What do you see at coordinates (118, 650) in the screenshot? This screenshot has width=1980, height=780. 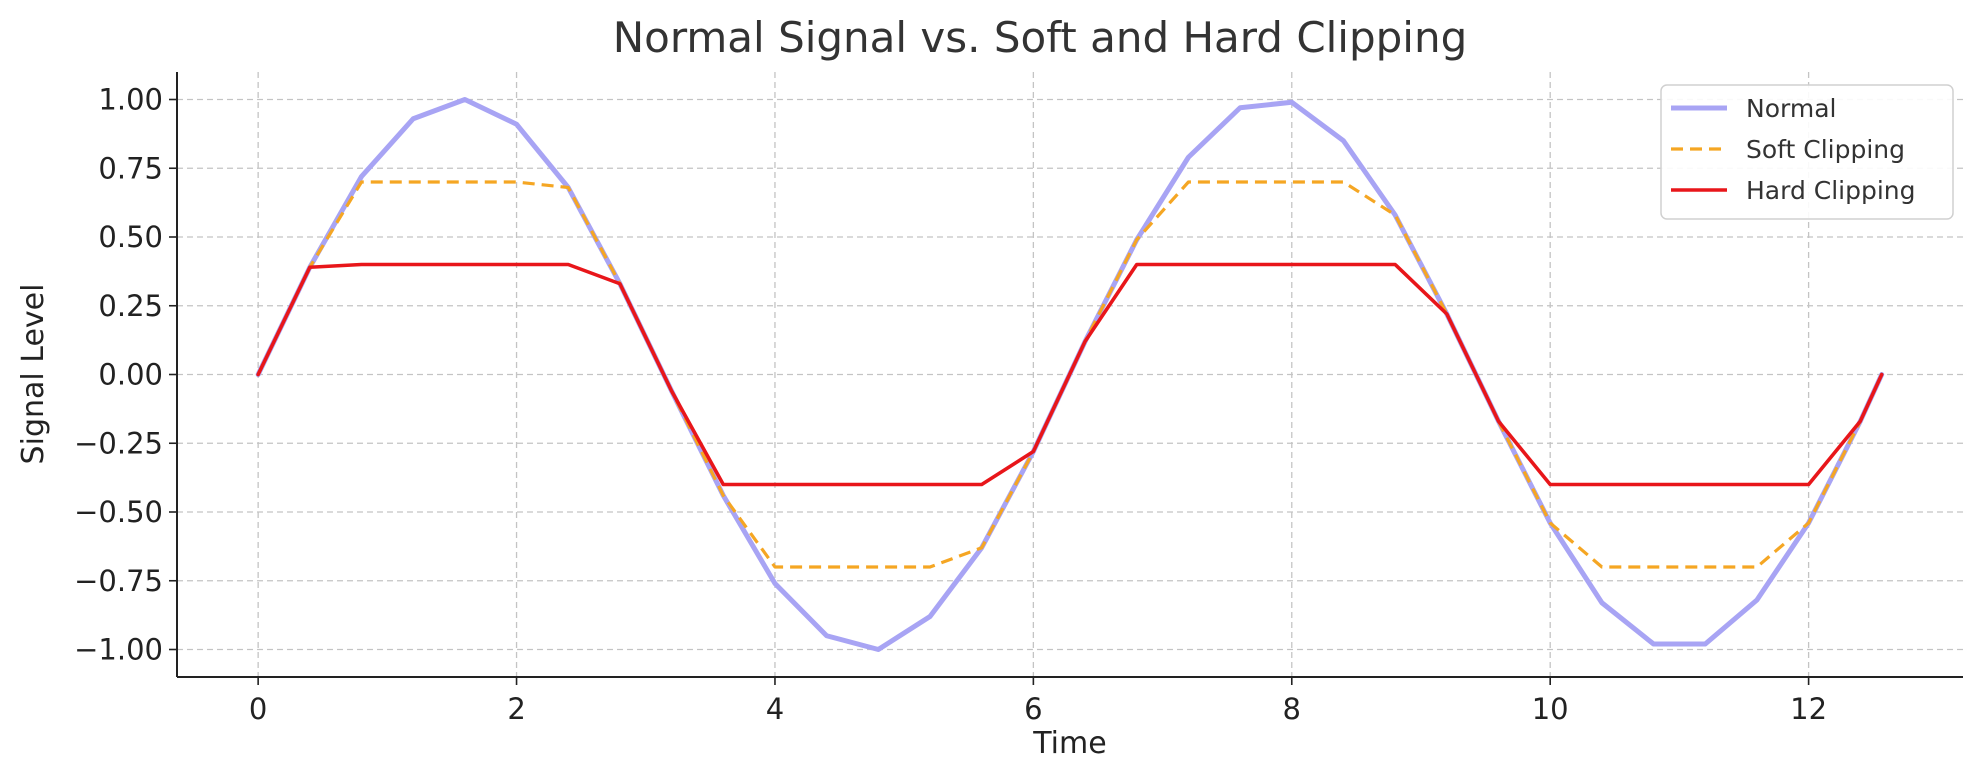 I see `y-tick-label: −1.00` at bounding box center [118, 650].